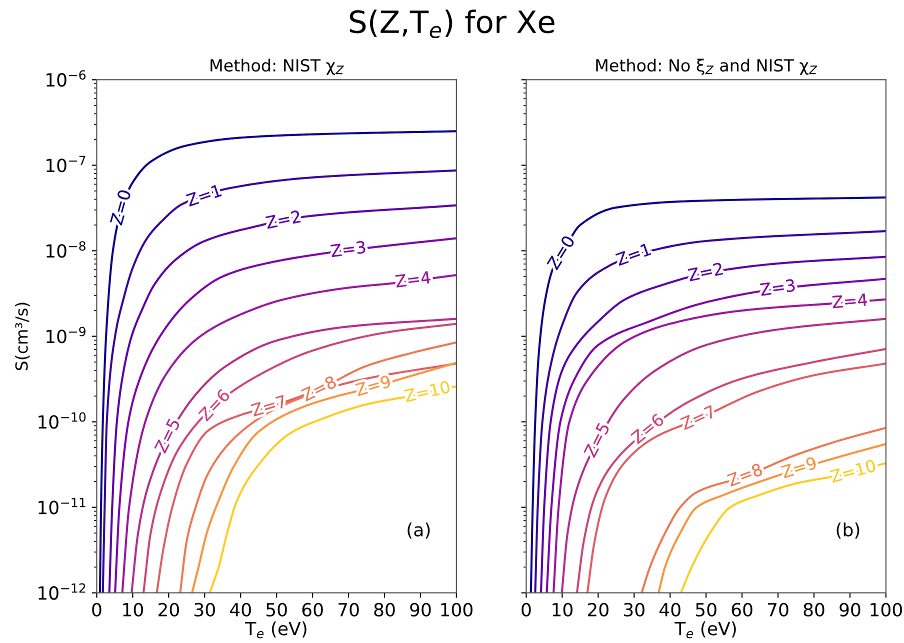 Image resolution: width=904 pixels, height=643 pixels. I want to click on text: Z=5, so click(597, 440).